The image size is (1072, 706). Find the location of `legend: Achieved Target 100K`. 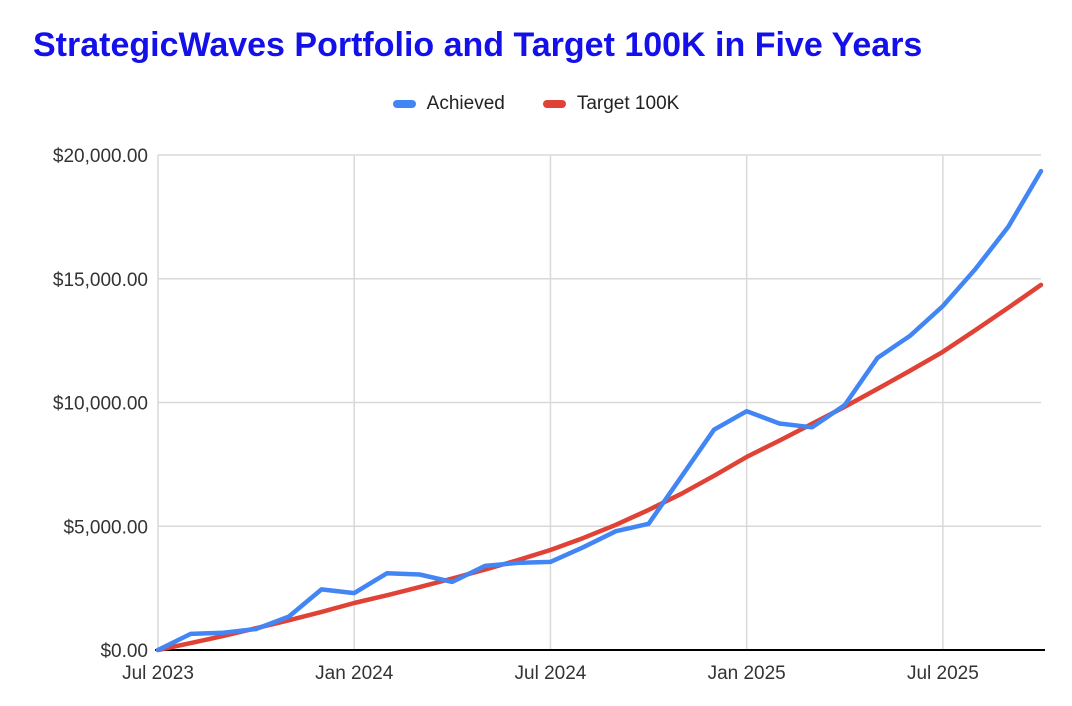

legend: Achieved Target 100K is located at coordinates (536, 104).